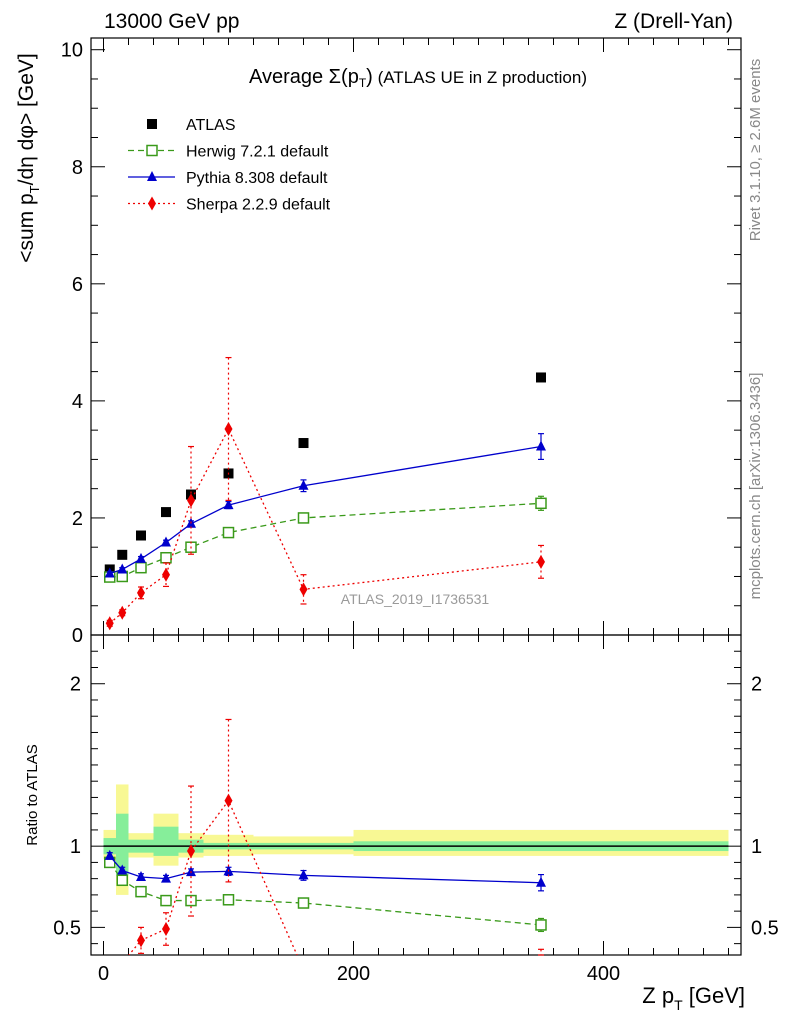  I want to click on y-tick-label: 10, so click(72, 51).